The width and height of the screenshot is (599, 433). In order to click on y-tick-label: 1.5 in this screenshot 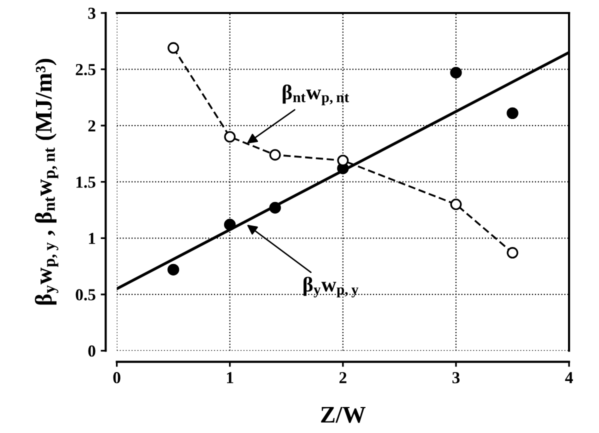, I will do `click(86, 182)`.